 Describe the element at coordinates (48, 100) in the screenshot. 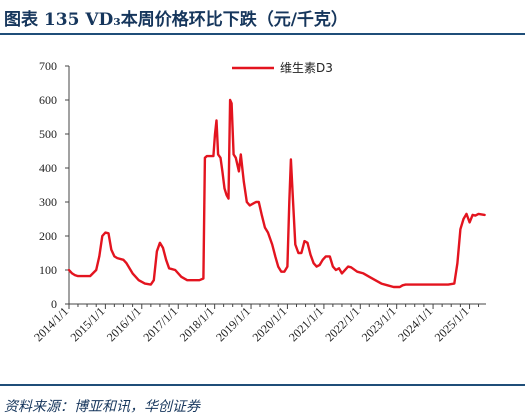

I see `y-tick-label: 600` at that location.